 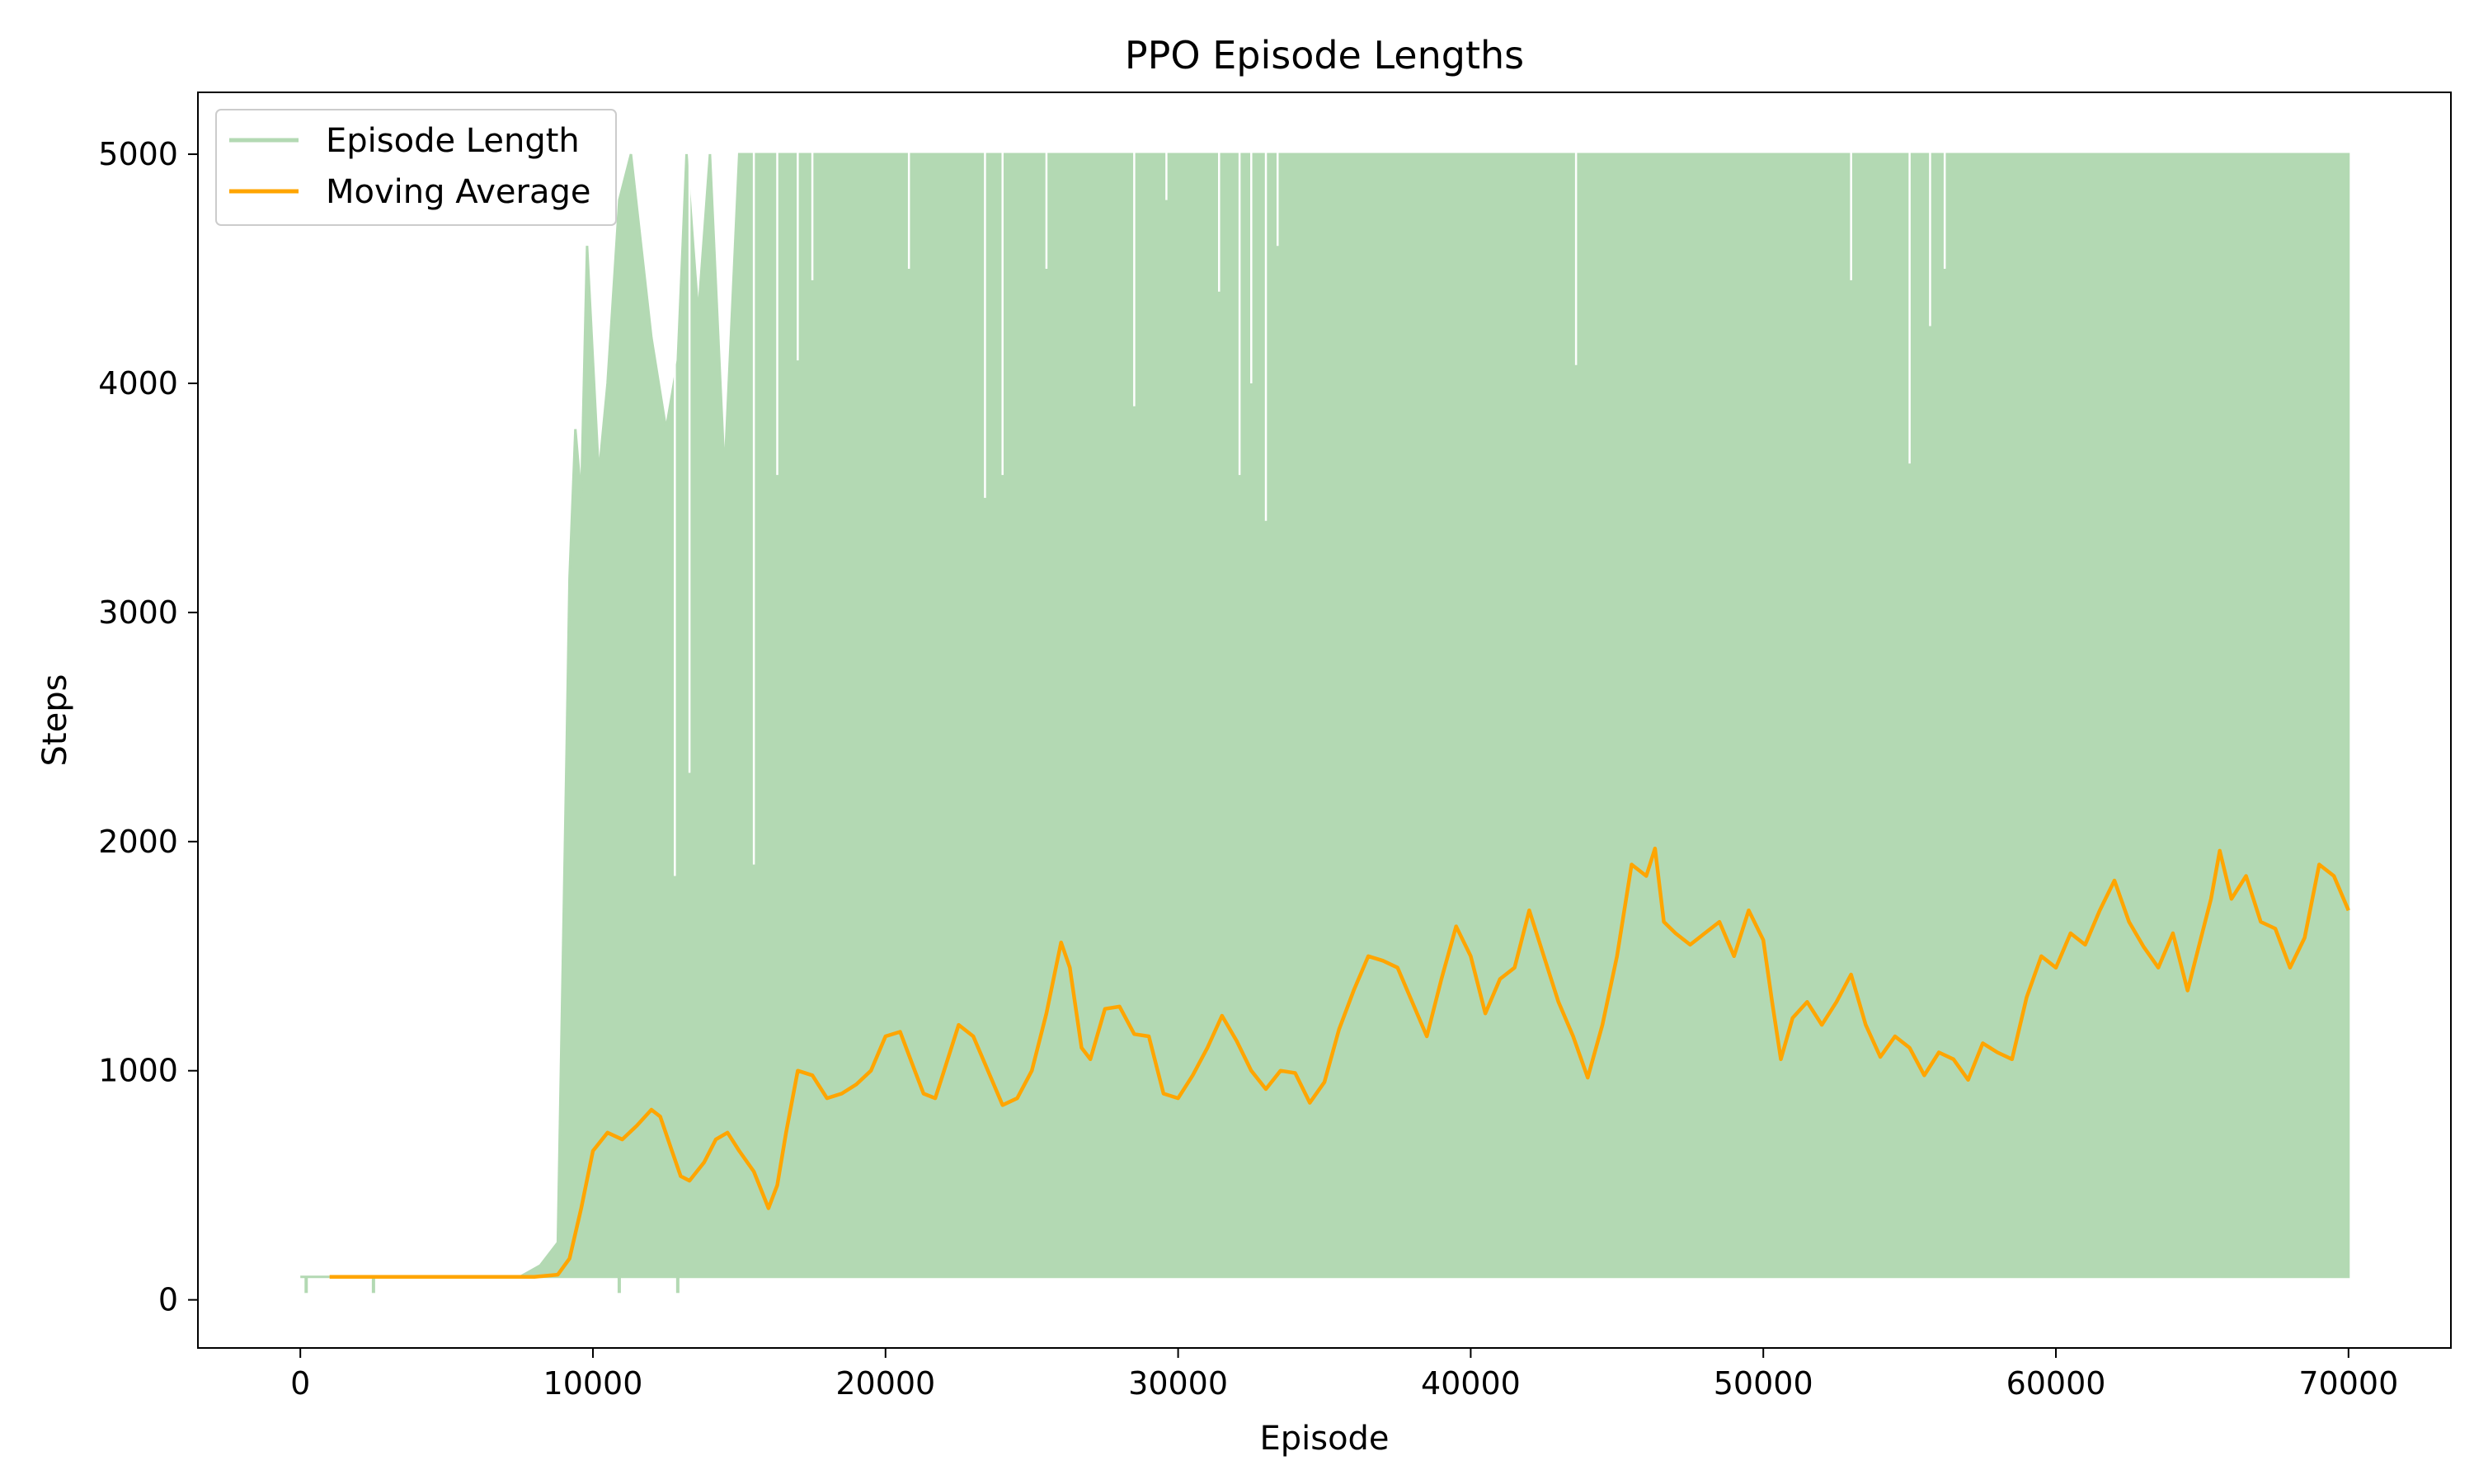 I want to click on legend-label-episode-length: Episode Length, so click(x=453, y=141).